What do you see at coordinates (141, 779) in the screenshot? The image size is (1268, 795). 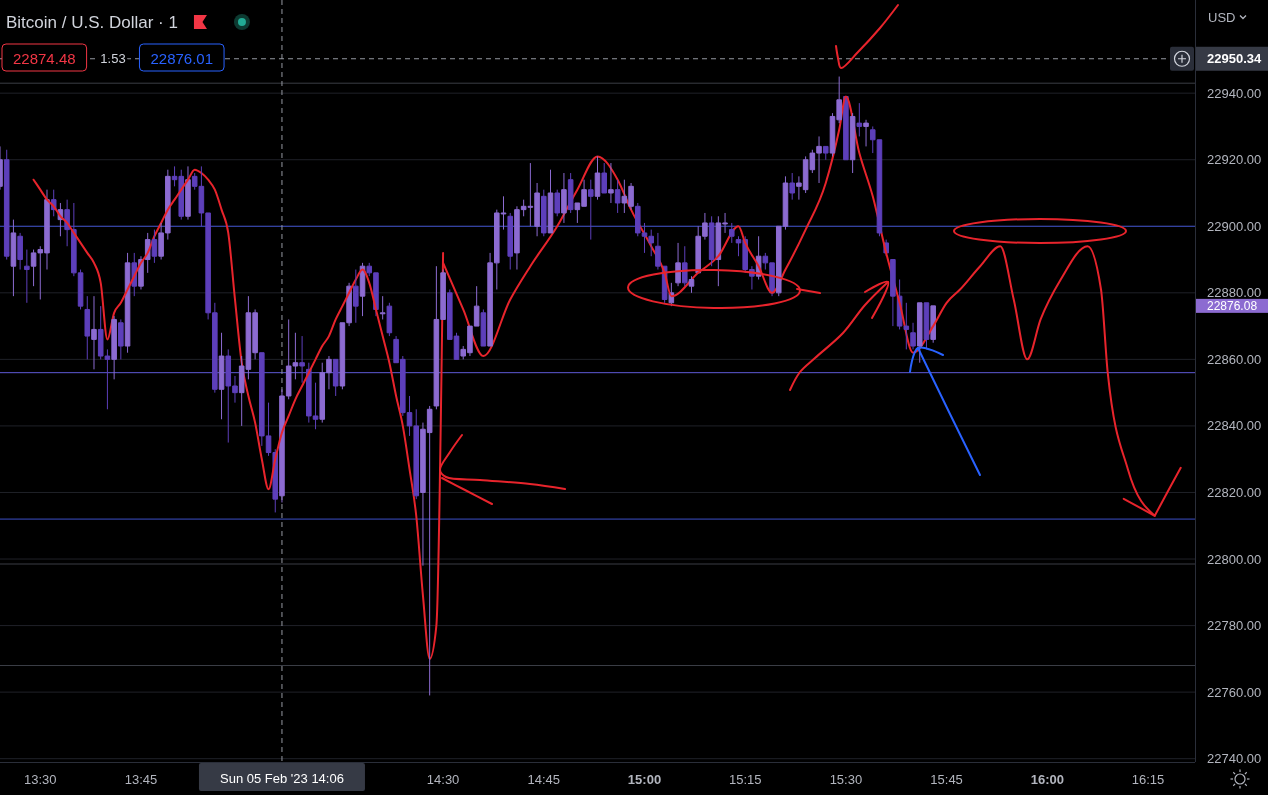 I see `x-tick-label: 13:45` at bounding box center [141, 779].